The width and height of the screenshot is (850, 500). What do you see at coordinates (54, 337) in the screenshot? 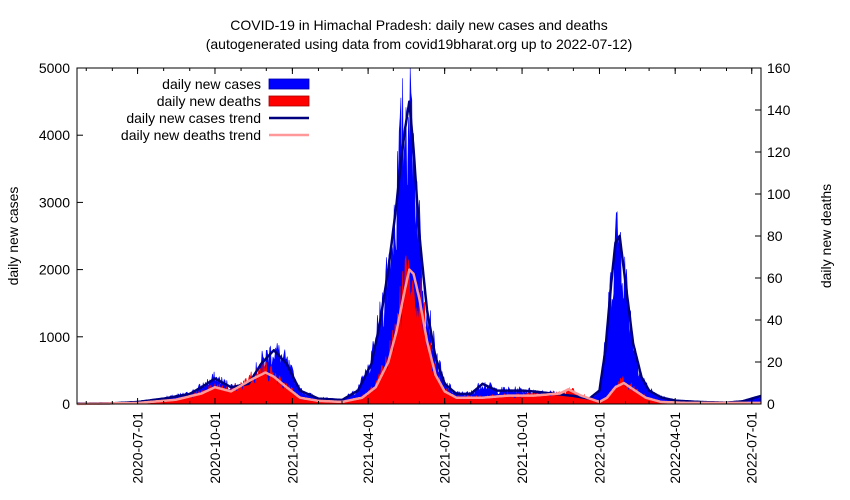
I see `y-tick-label: 1000` at bounding box center [54, 337].